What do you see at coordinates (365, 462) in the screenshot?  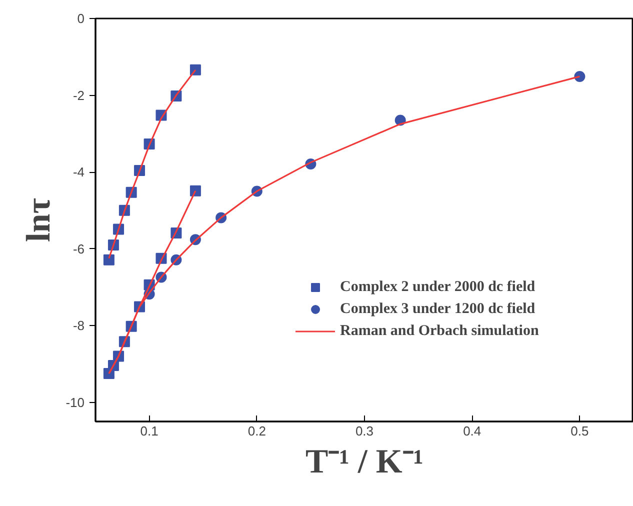 I see `x-axis-title: T⁻¹ / K⁻¹` at bounding box center [365, 462].